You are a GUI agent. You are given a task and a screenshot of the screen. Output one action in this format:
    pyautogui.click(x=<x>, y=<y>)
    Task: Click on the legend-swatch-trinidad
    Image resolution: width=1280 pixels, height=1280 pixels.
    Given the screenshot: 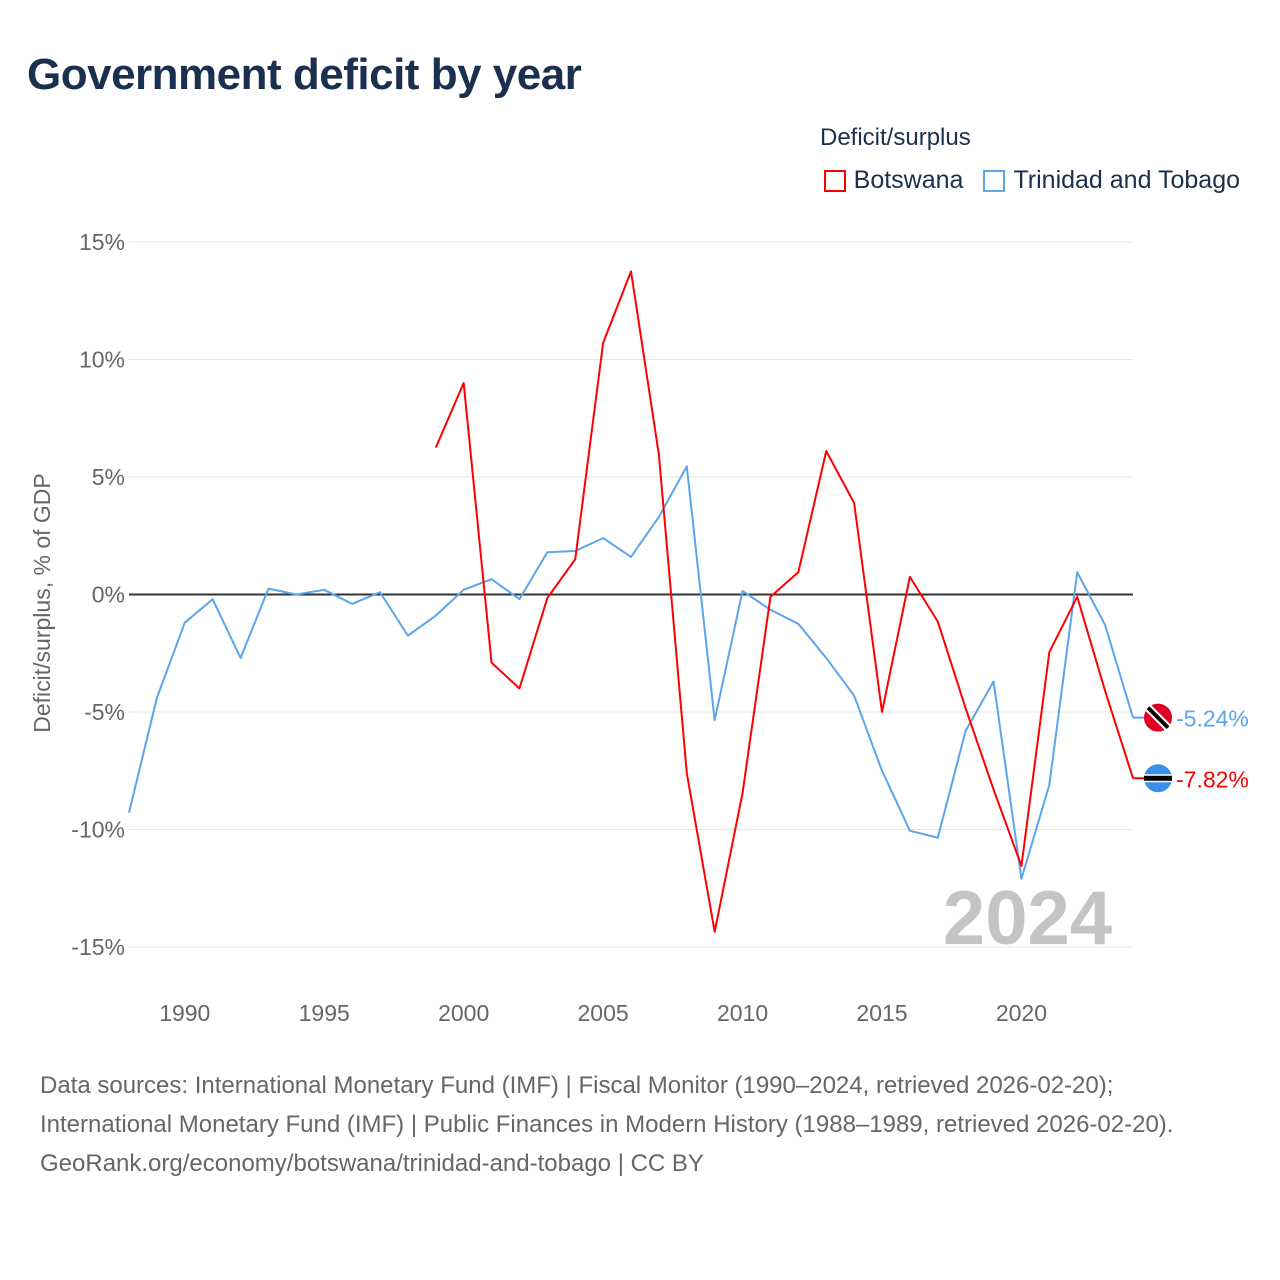 What is the action you would take?
    pyautogui.click(x=994, y=180)
    